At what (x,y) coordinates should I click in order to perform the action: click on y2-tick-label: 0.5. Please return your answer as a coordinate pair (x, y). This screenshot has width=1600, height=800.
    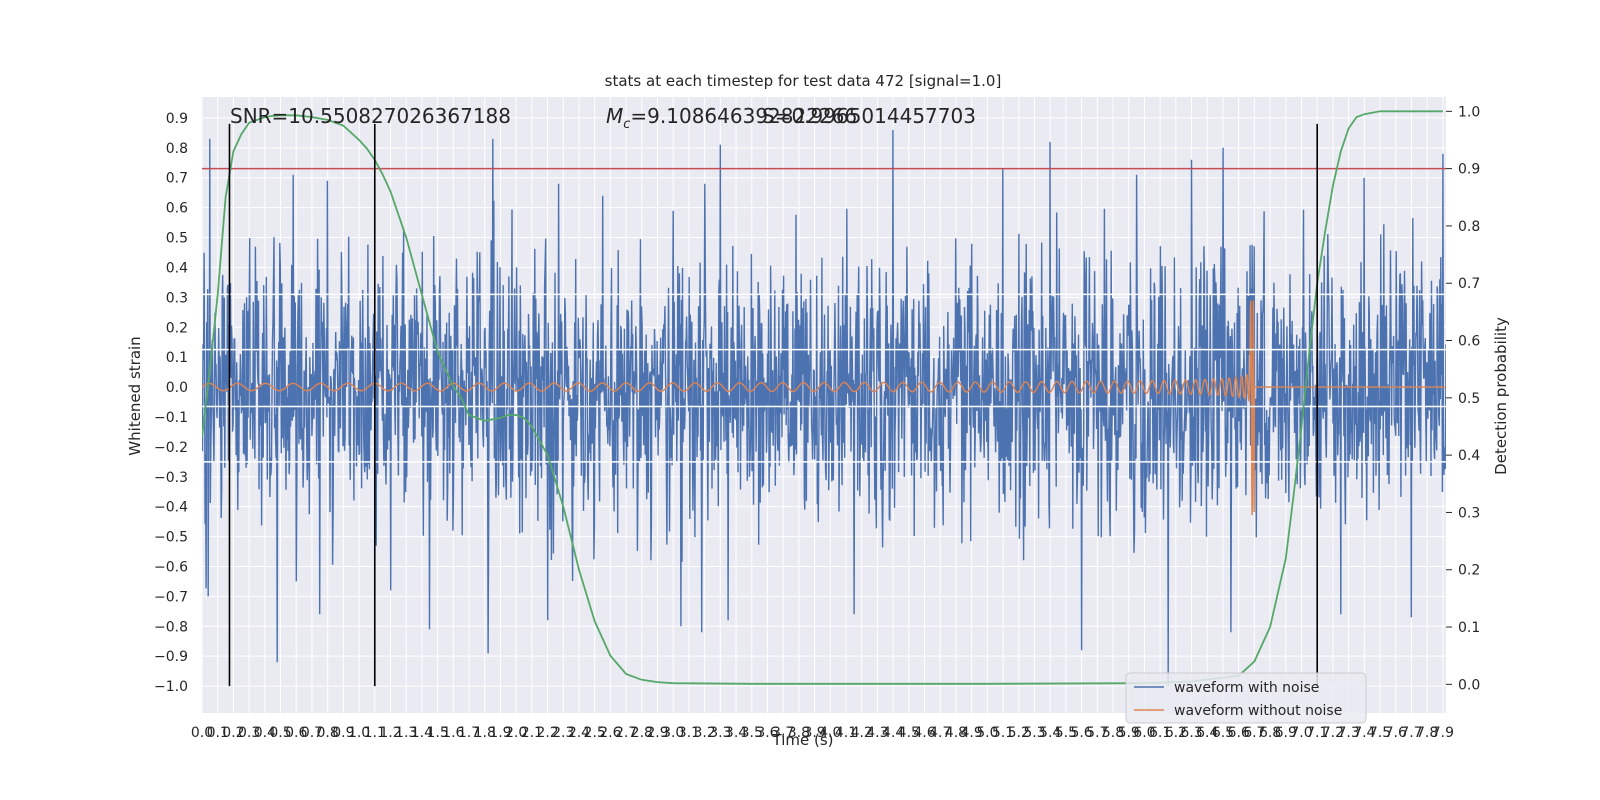
    Looking at the image, I should click on (1469, 399).